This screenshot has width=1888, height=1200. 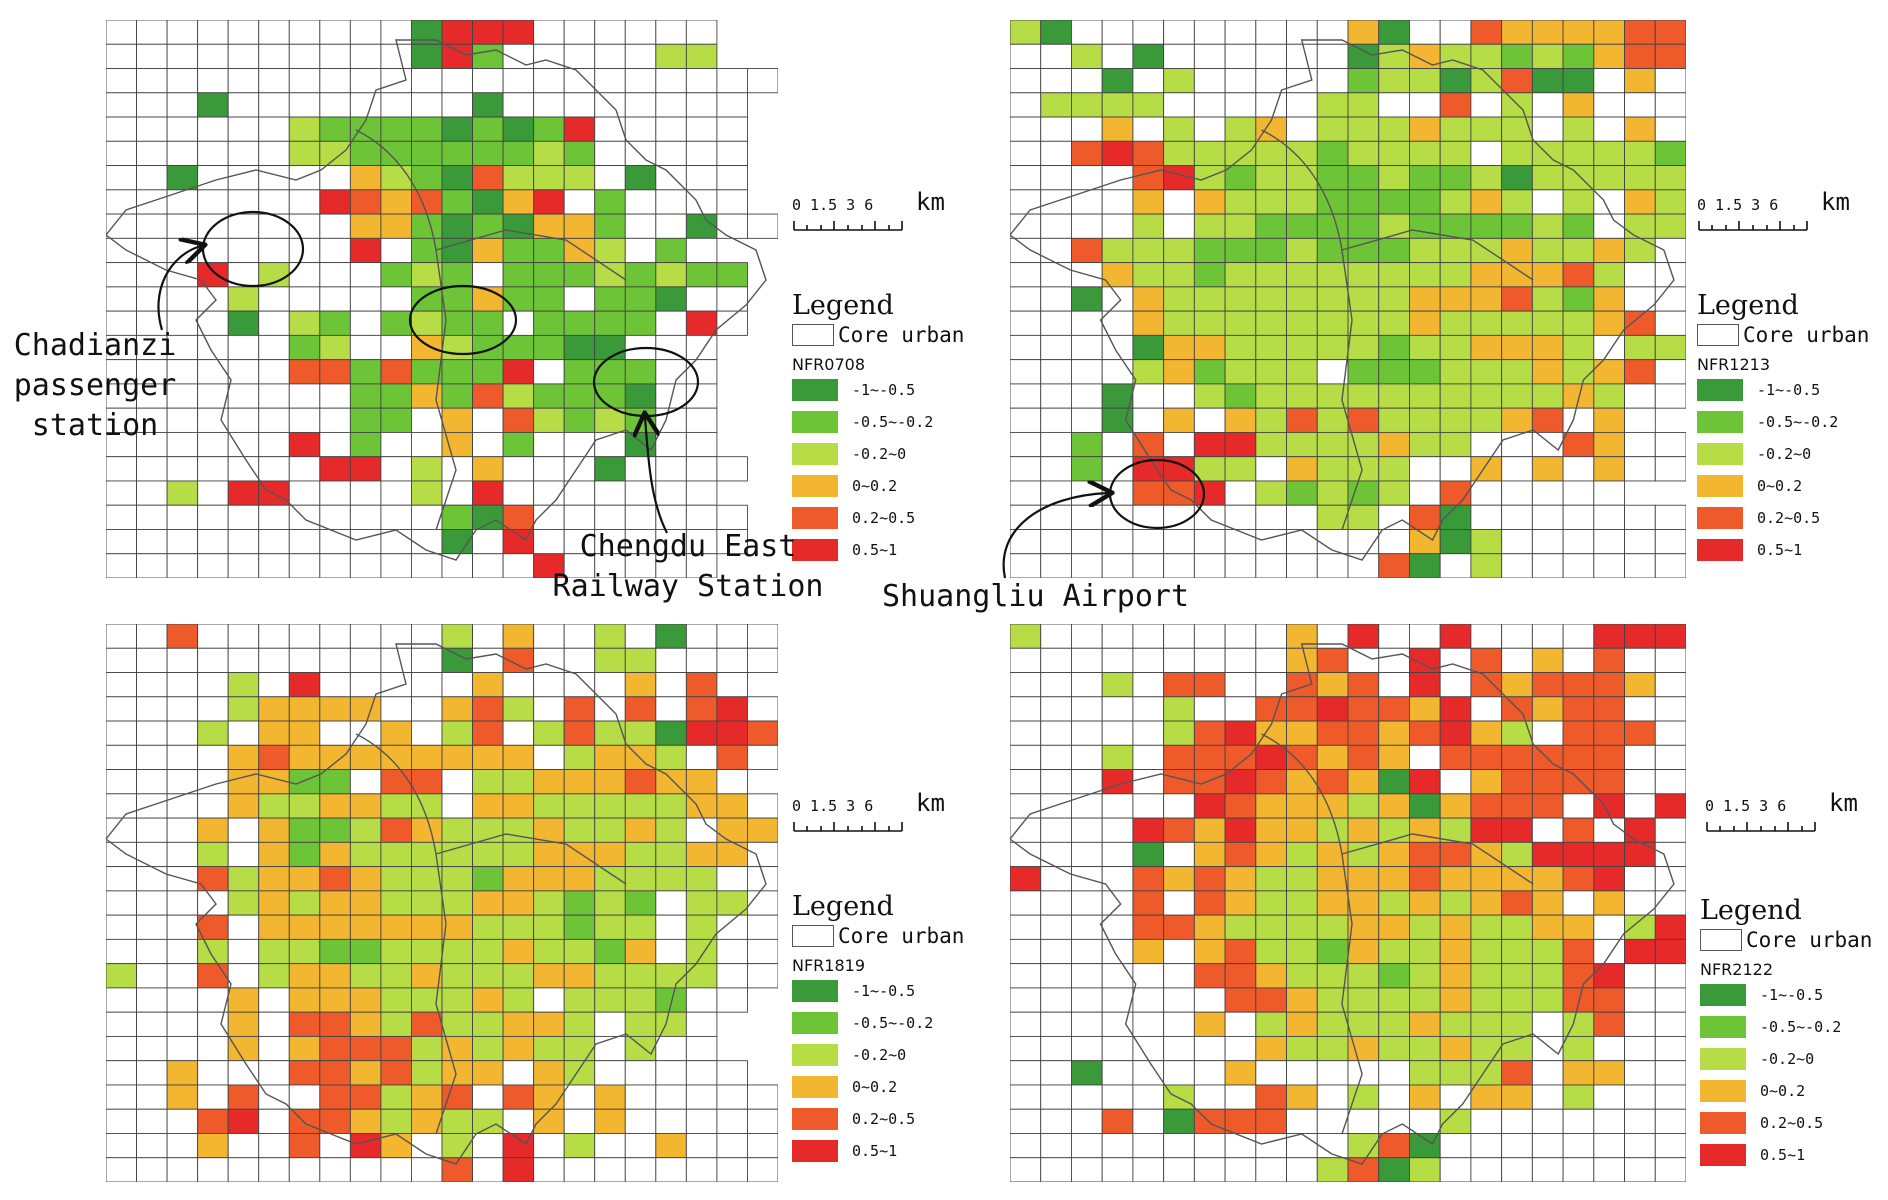 What do you see at coordinates (688, 546) in the screenshot?
I see `annotation-line: Chengdu East` at bounding box center [688, 546].